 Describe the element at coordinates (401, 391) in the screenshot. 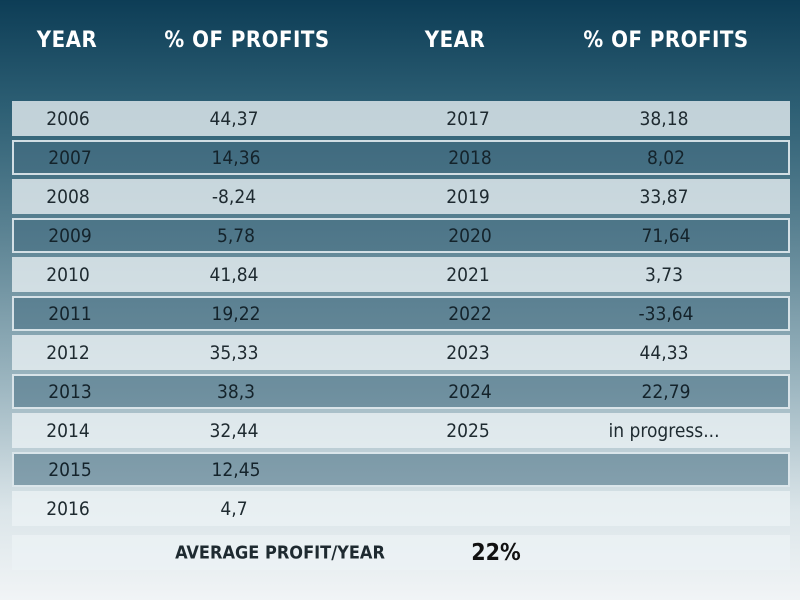

I see `table-row: 2013 38,3 2024 22,79` at that location.